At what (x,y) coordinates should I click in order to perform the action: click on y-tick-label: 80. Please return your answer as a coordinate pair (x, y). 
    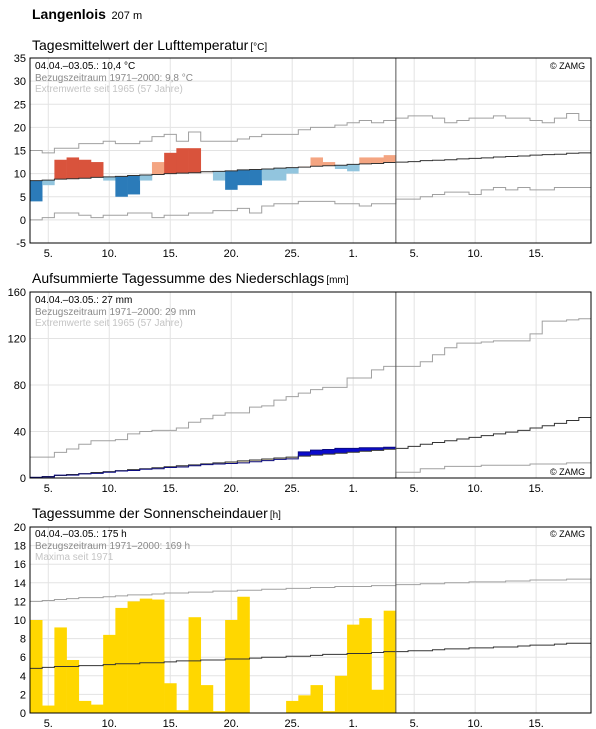
    Looking at the image, I should click on (20, 386).